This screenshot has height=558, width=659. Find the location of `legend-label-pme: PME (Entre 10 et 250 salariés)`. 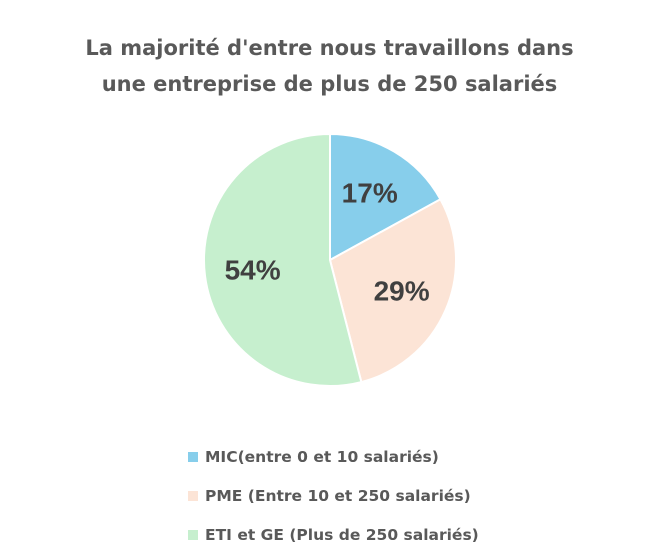

legend-label-pme: PME (Entre 10 et 250 salariés) is located at coordinates (338, 495).